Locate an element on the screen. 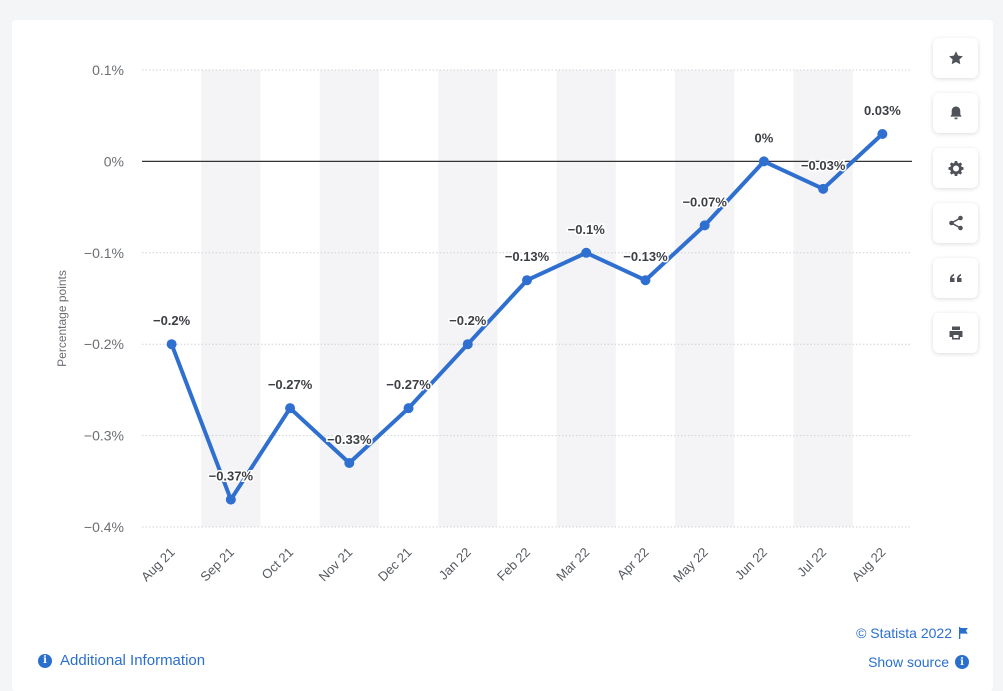  y-tick-label: 0.1% is located at coordinates (108, 70).